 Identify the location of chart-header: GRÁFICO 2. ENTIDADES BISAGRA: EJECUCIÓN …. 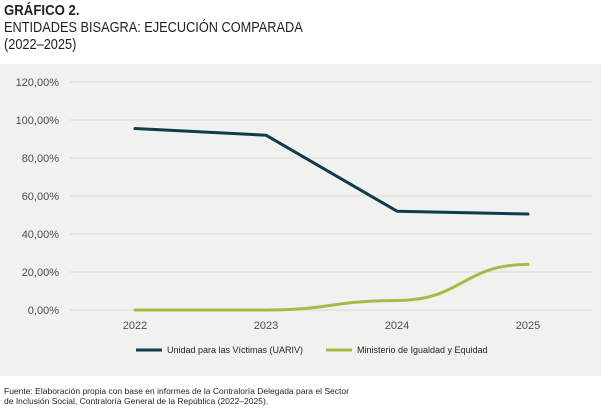
(299, 27).